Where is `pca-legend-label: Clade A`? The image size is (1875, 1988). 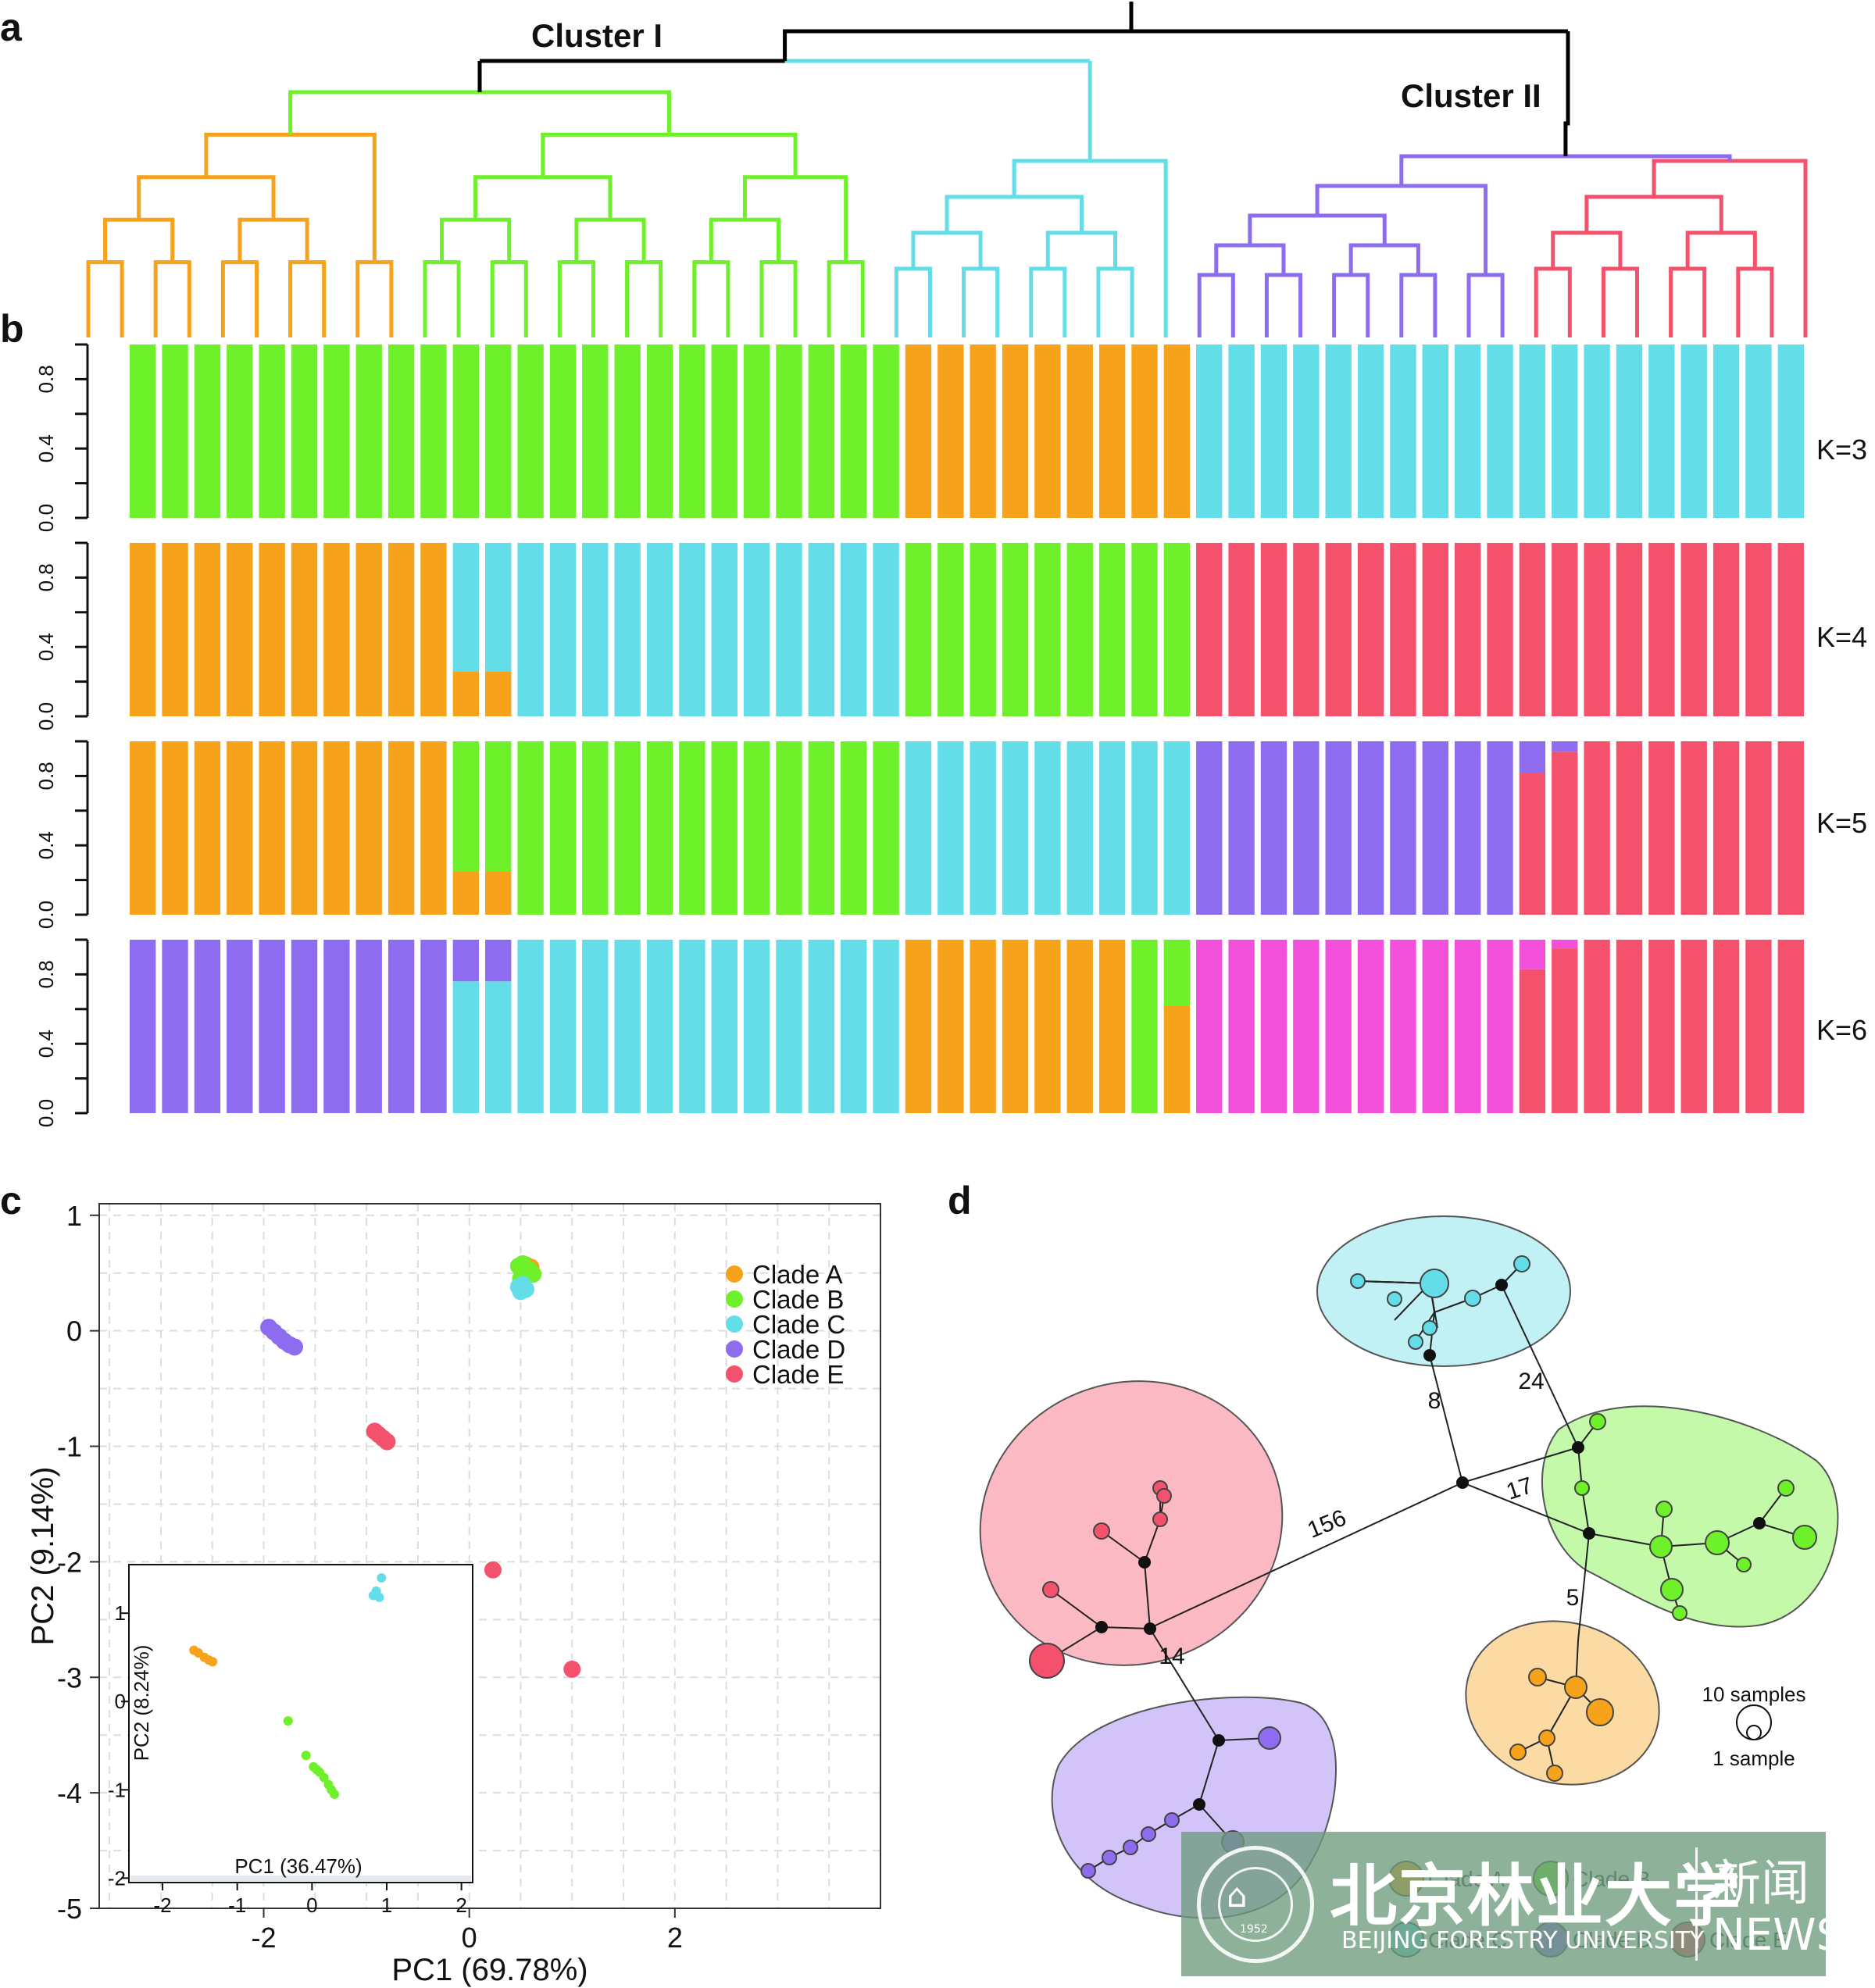
pca-legend-label: Clade A is located at coordinates (797, 1275).